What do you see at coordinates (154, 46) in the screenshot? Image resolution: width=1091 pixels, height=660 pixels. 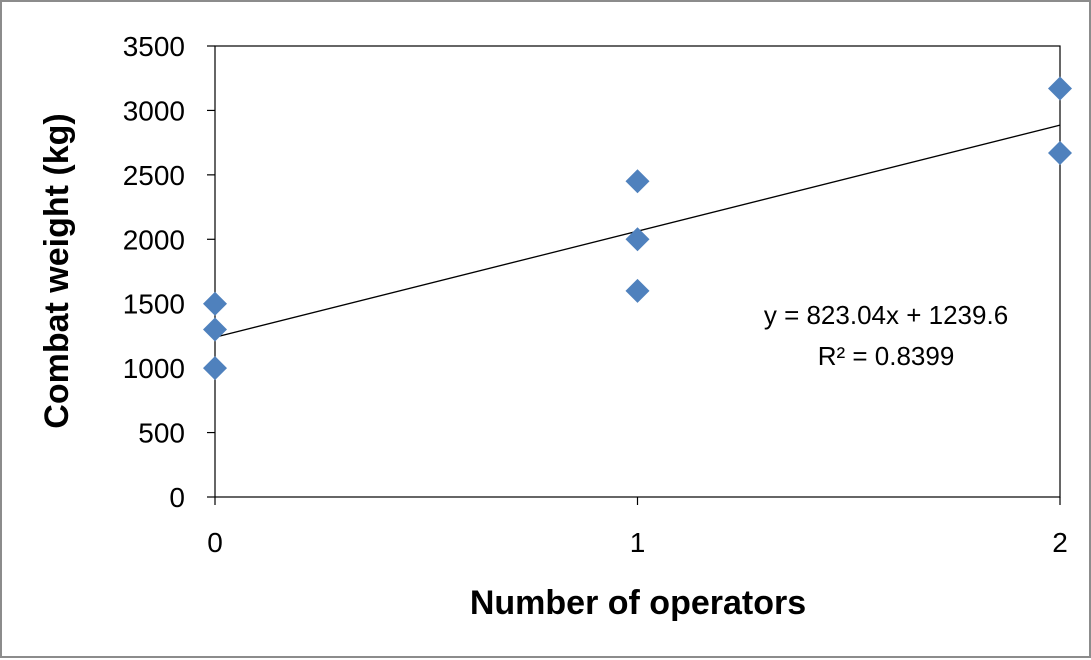 I see `y-tick-label: 3500` at bounding box center [154, 46].